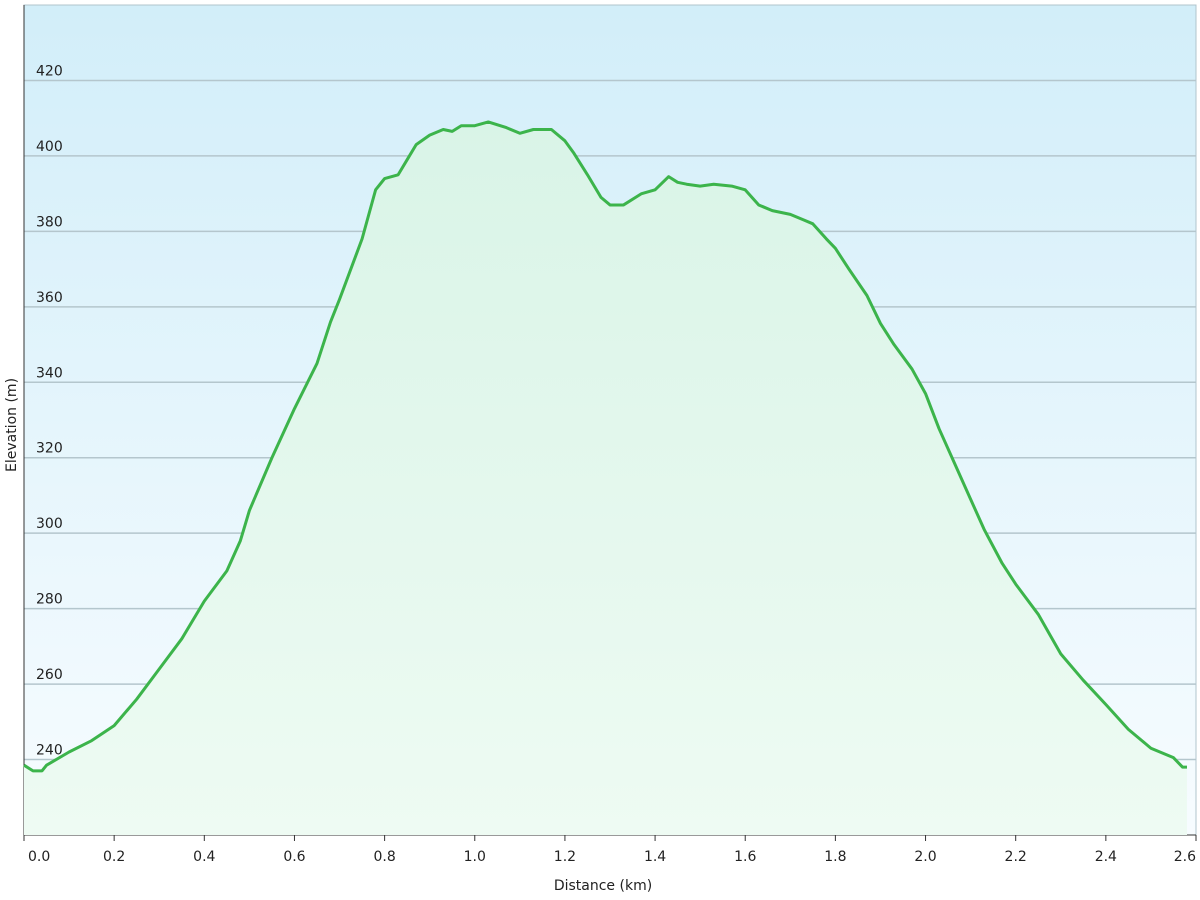 The height and width of the screenshot is (900, 1200). What do you see at coordinates (49, 373) in the screenshot?
I see `y-tick-label: 340` at bounding box center [49, 373].